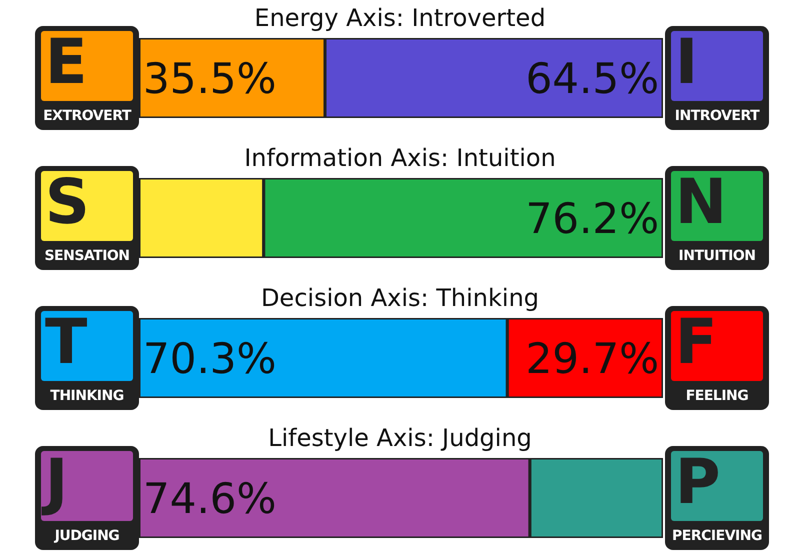  Describe the element at coordinates (717, 536) in the screenshot. I see `series-label: PERCIEVING` at that location.